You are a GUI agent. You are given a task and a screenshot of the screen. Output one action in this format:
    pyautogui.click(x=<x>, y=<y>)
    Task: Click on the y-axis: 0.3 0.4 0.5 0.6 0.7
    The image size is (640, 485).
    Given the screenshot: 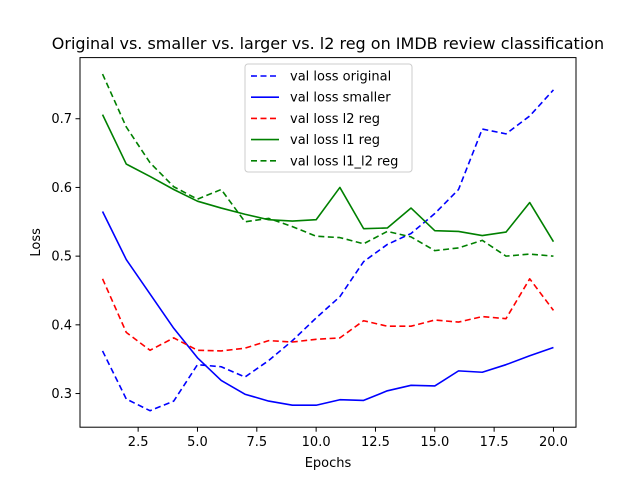 What is the action you would take?
    pyautogui.click(x=65, y=257)
    